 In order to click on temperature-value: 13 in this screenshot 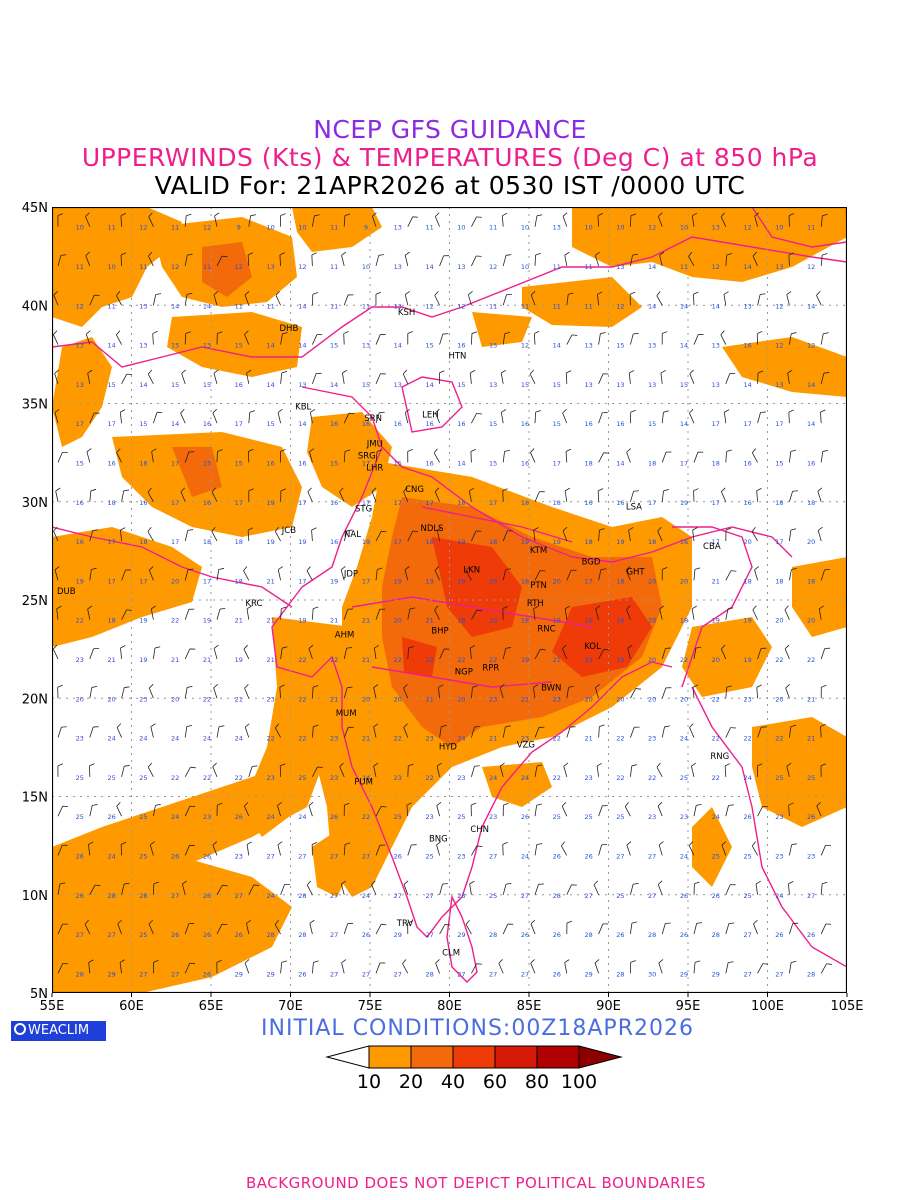, I will do `click(270, 267)`.